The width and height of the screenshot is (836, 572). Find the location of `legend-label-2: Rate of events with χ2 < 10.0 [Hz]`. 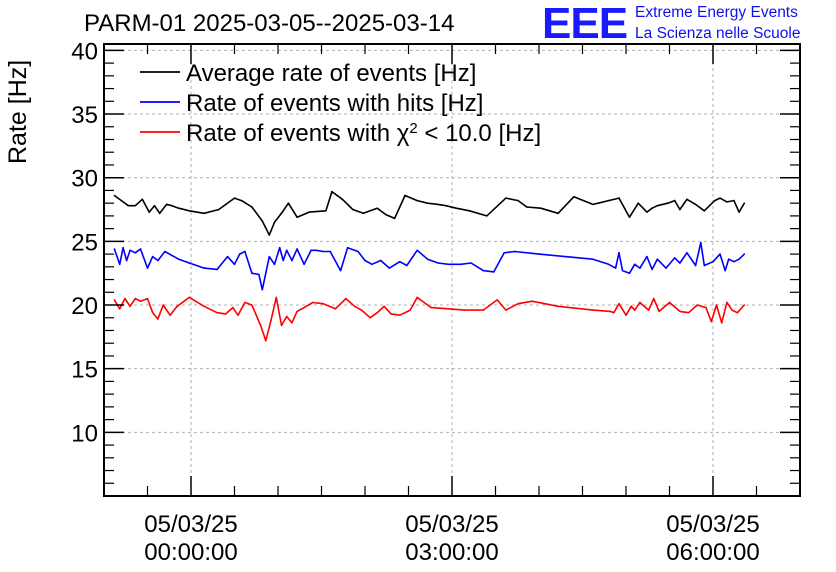

legend-label-2: Rate of events with χ2 < 10.0 [Hz] is located at coordinates (363, 134).